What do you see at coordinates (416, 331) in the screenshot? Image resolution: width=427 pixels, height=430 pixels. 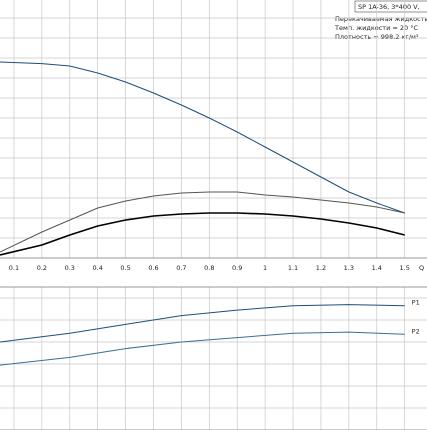 I see `series-label: P2` at bounding box center [416, 331].